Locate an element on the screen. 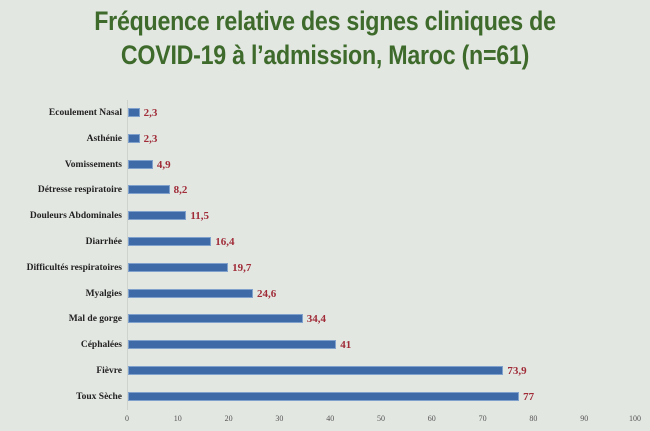 This screenshot has width=650, height=431. y-axis-line is located at coordinates (127, 255).